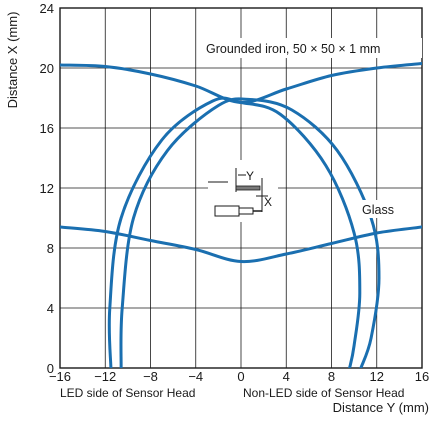 The width and height of the screenshot is (429, 423). What do you see at coordinates (105, 376) in the screenshot?
I see `x-tick-label: −12` at bounding box center [105, 376].